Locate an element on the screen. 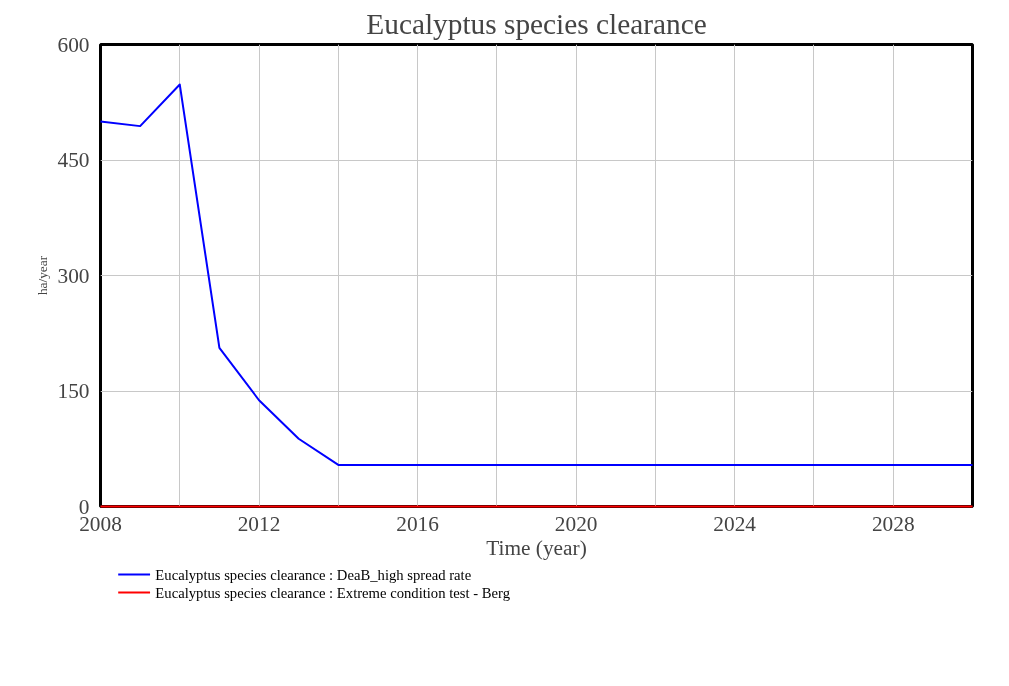 This screenshot has height=686, width=1009. x-tick-label: 2028 is located at coordinates (893, 523).